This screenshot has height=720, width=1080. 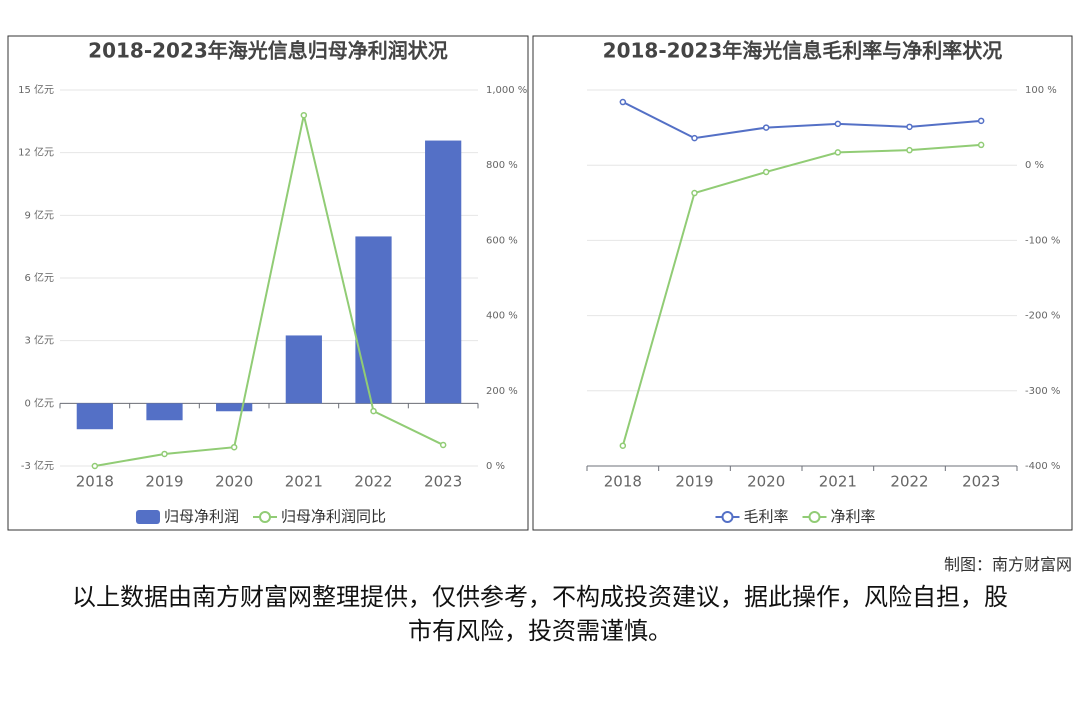 What do you see at coordinates (37, 465) in the screenshot?
I see `y-tick-label: -3 亿元` at bounding box center [37, 465].